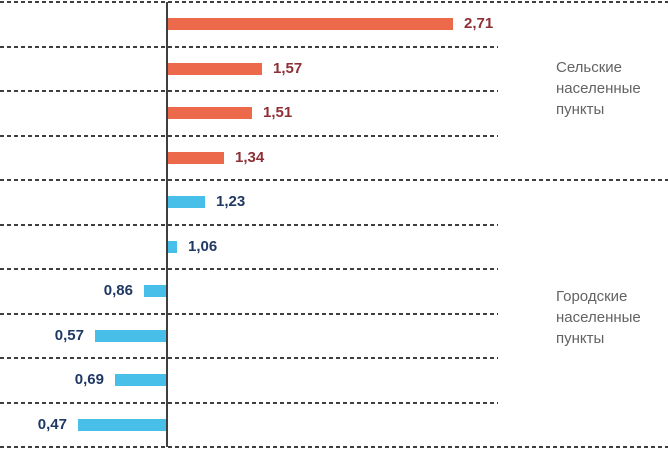  What do you see at coordinates (288, 68) in the screenshot?
I see `value-label: 1,57` at bounding box center [288, 68].